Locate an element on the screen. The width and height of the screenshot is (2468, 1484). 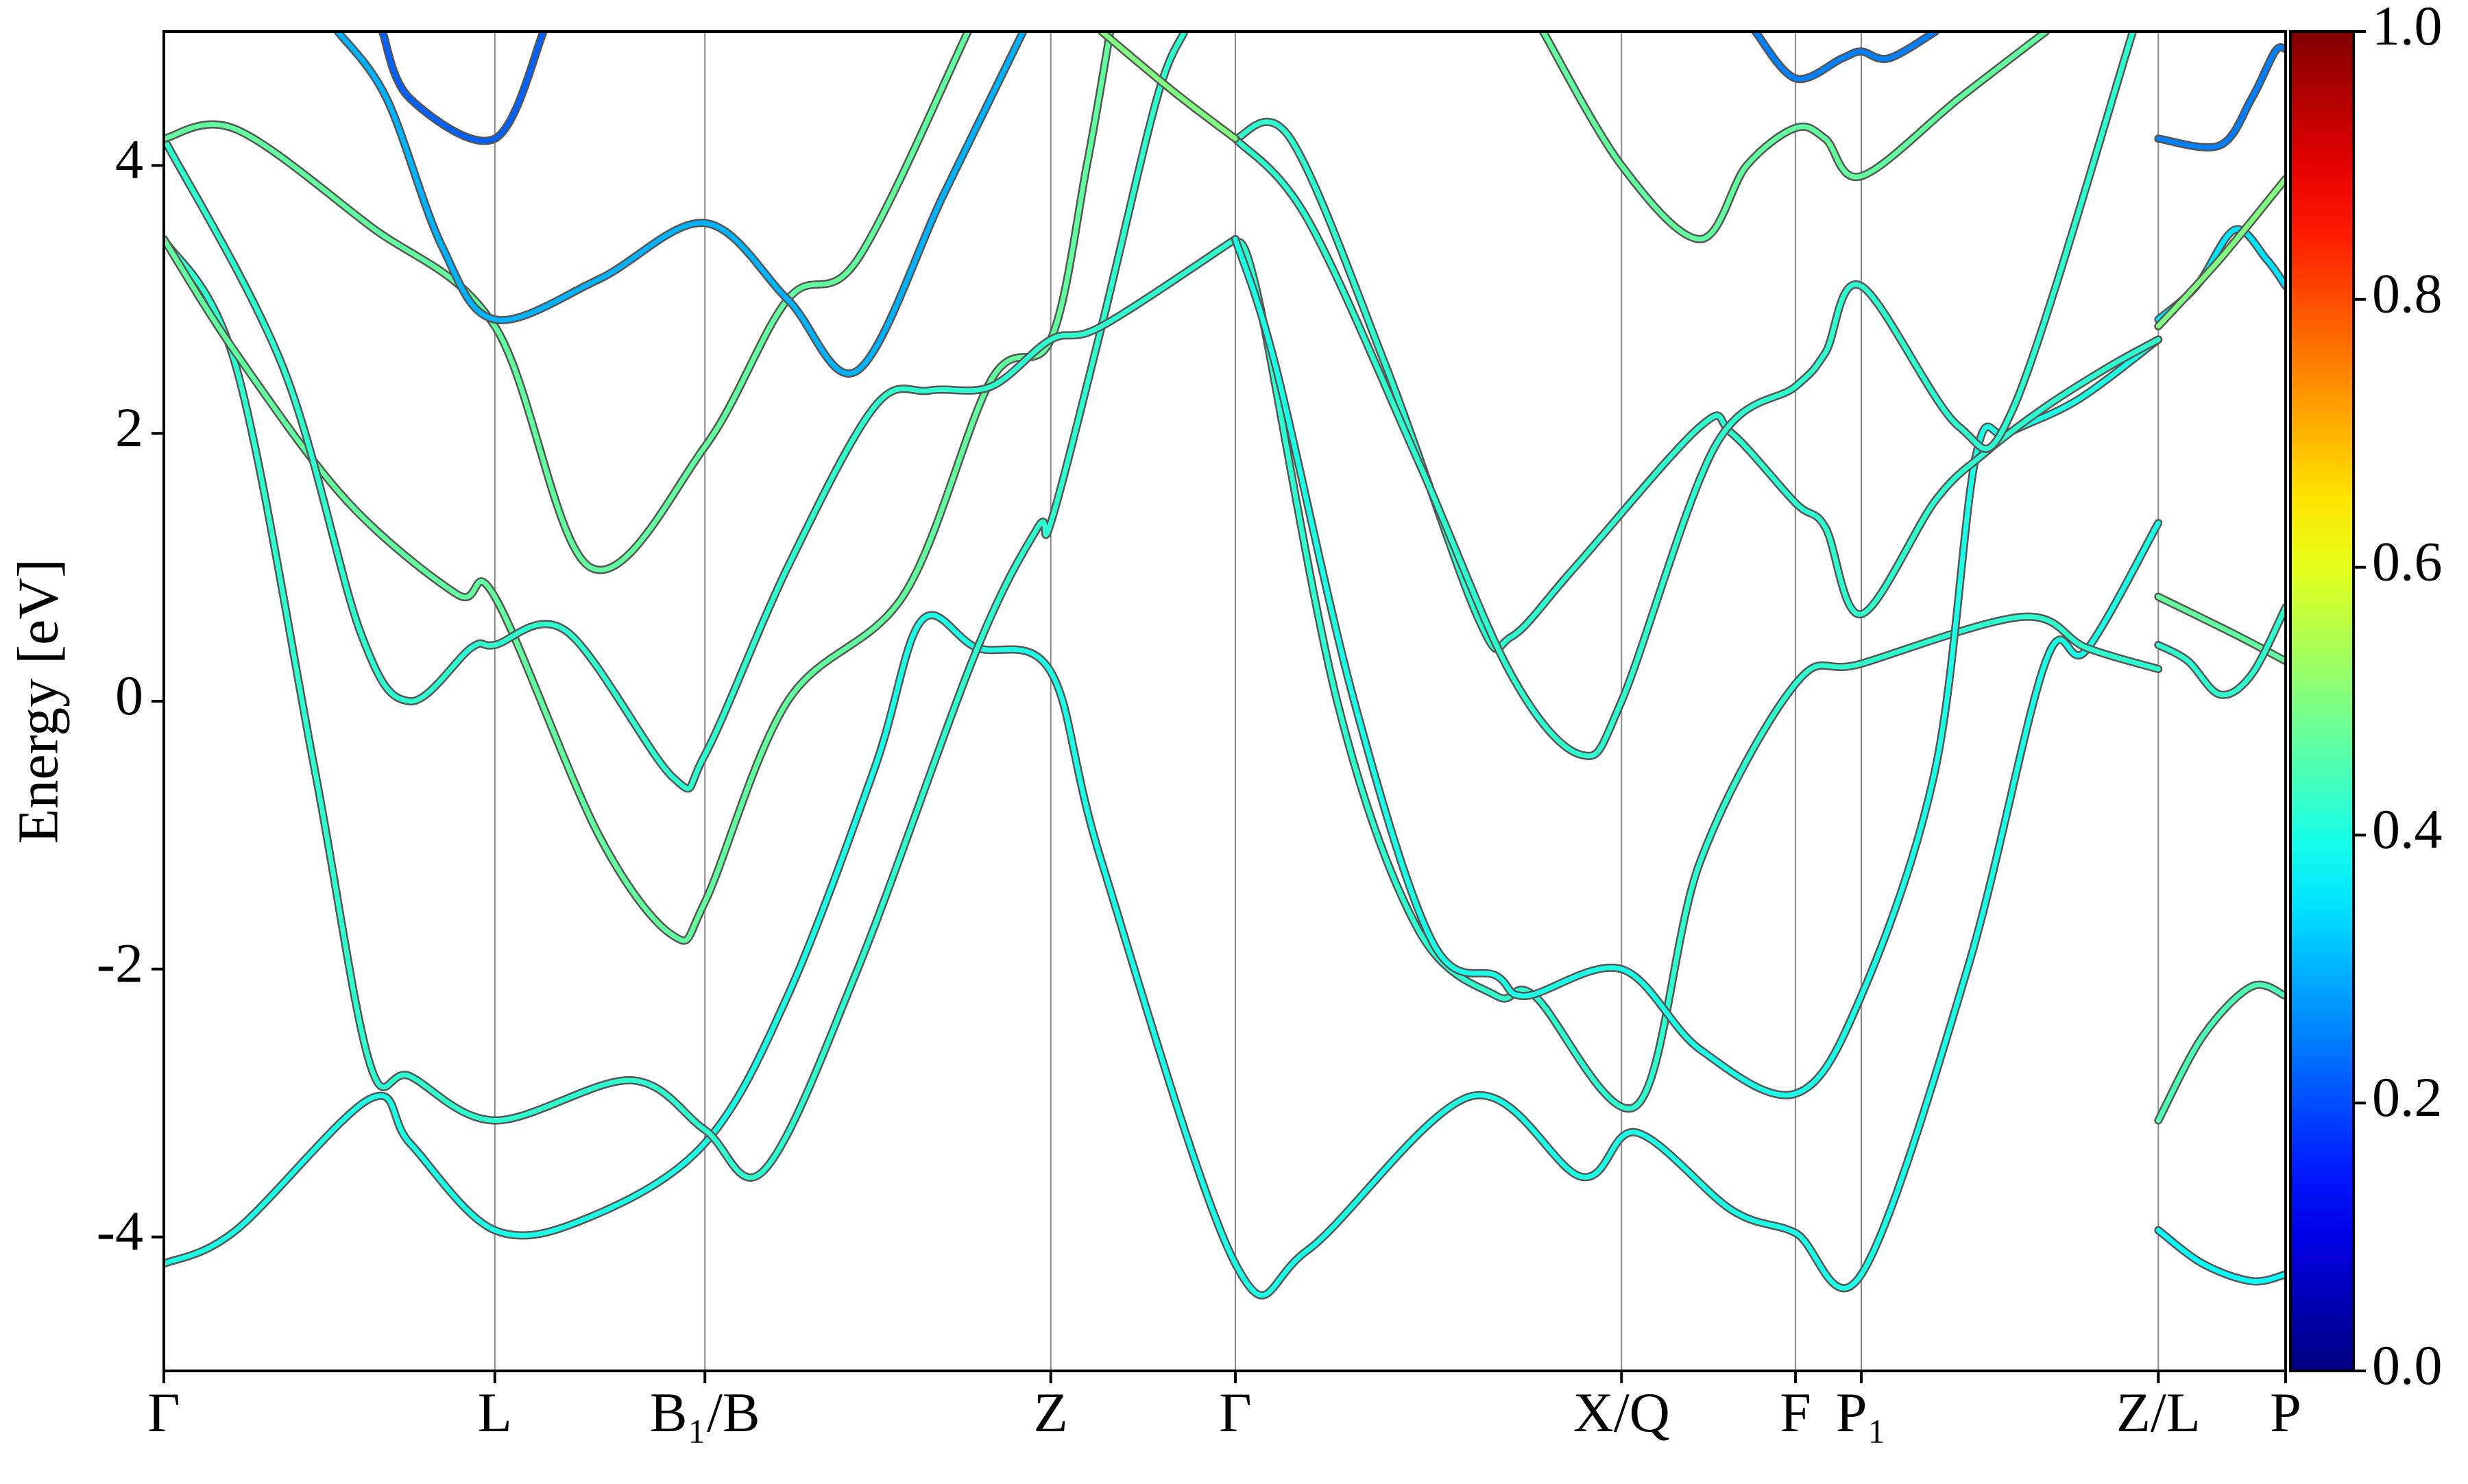
colorbar is located at coordinates (2322, 701).